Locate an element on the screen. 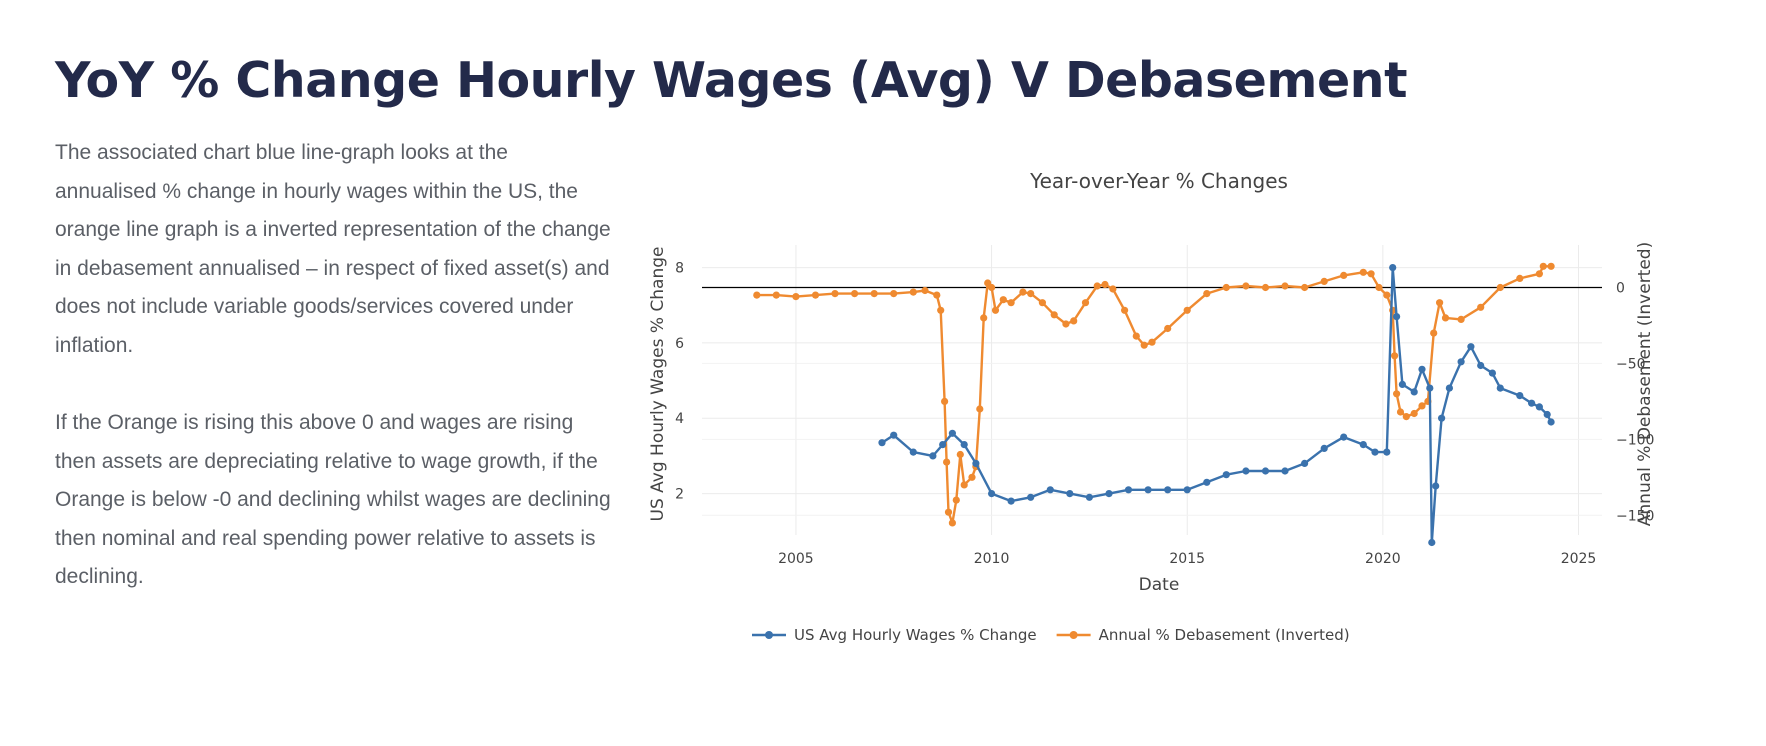 This screenshot has height=746, width=1766. legend-item-debasement: Annual % Debasement (Inverted) is located at coordinates (1203, 635).